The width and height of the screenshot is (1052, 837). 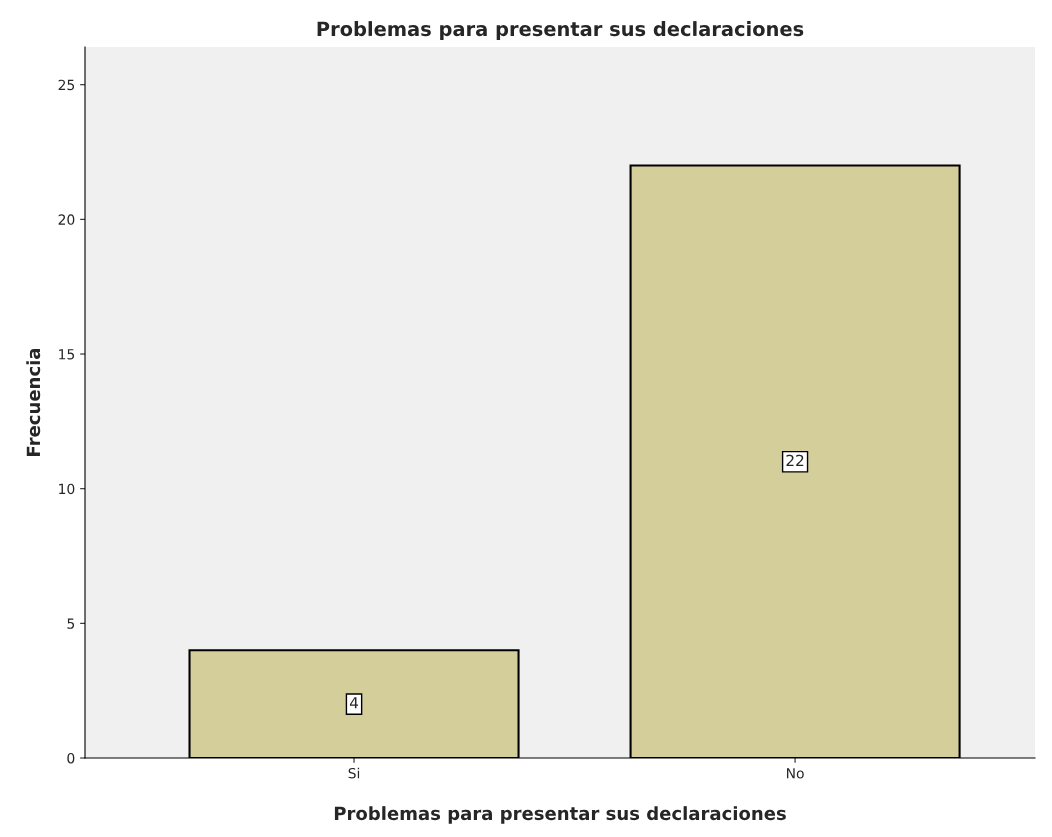 I want to click on y-tick-label: 10, so click(x=67, y=489).